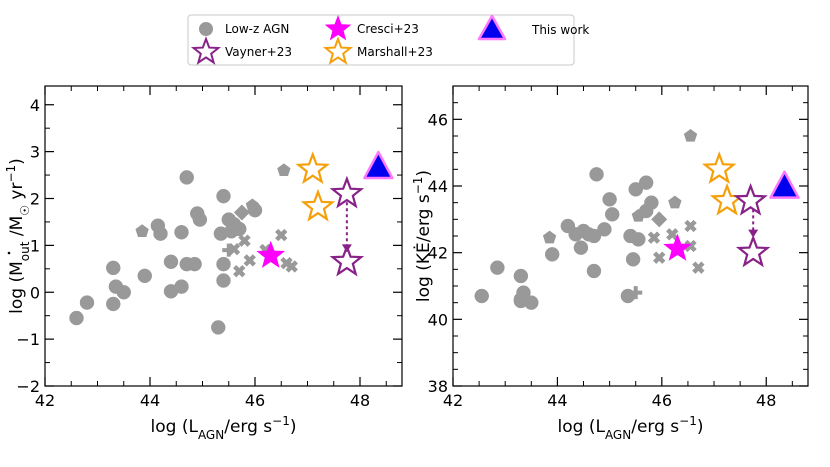 The height and width of the screenshot is (467, 830). Describe the element at coordinates (35, 152) in the screenshot. I see `y-tick-label: 3` at that location.